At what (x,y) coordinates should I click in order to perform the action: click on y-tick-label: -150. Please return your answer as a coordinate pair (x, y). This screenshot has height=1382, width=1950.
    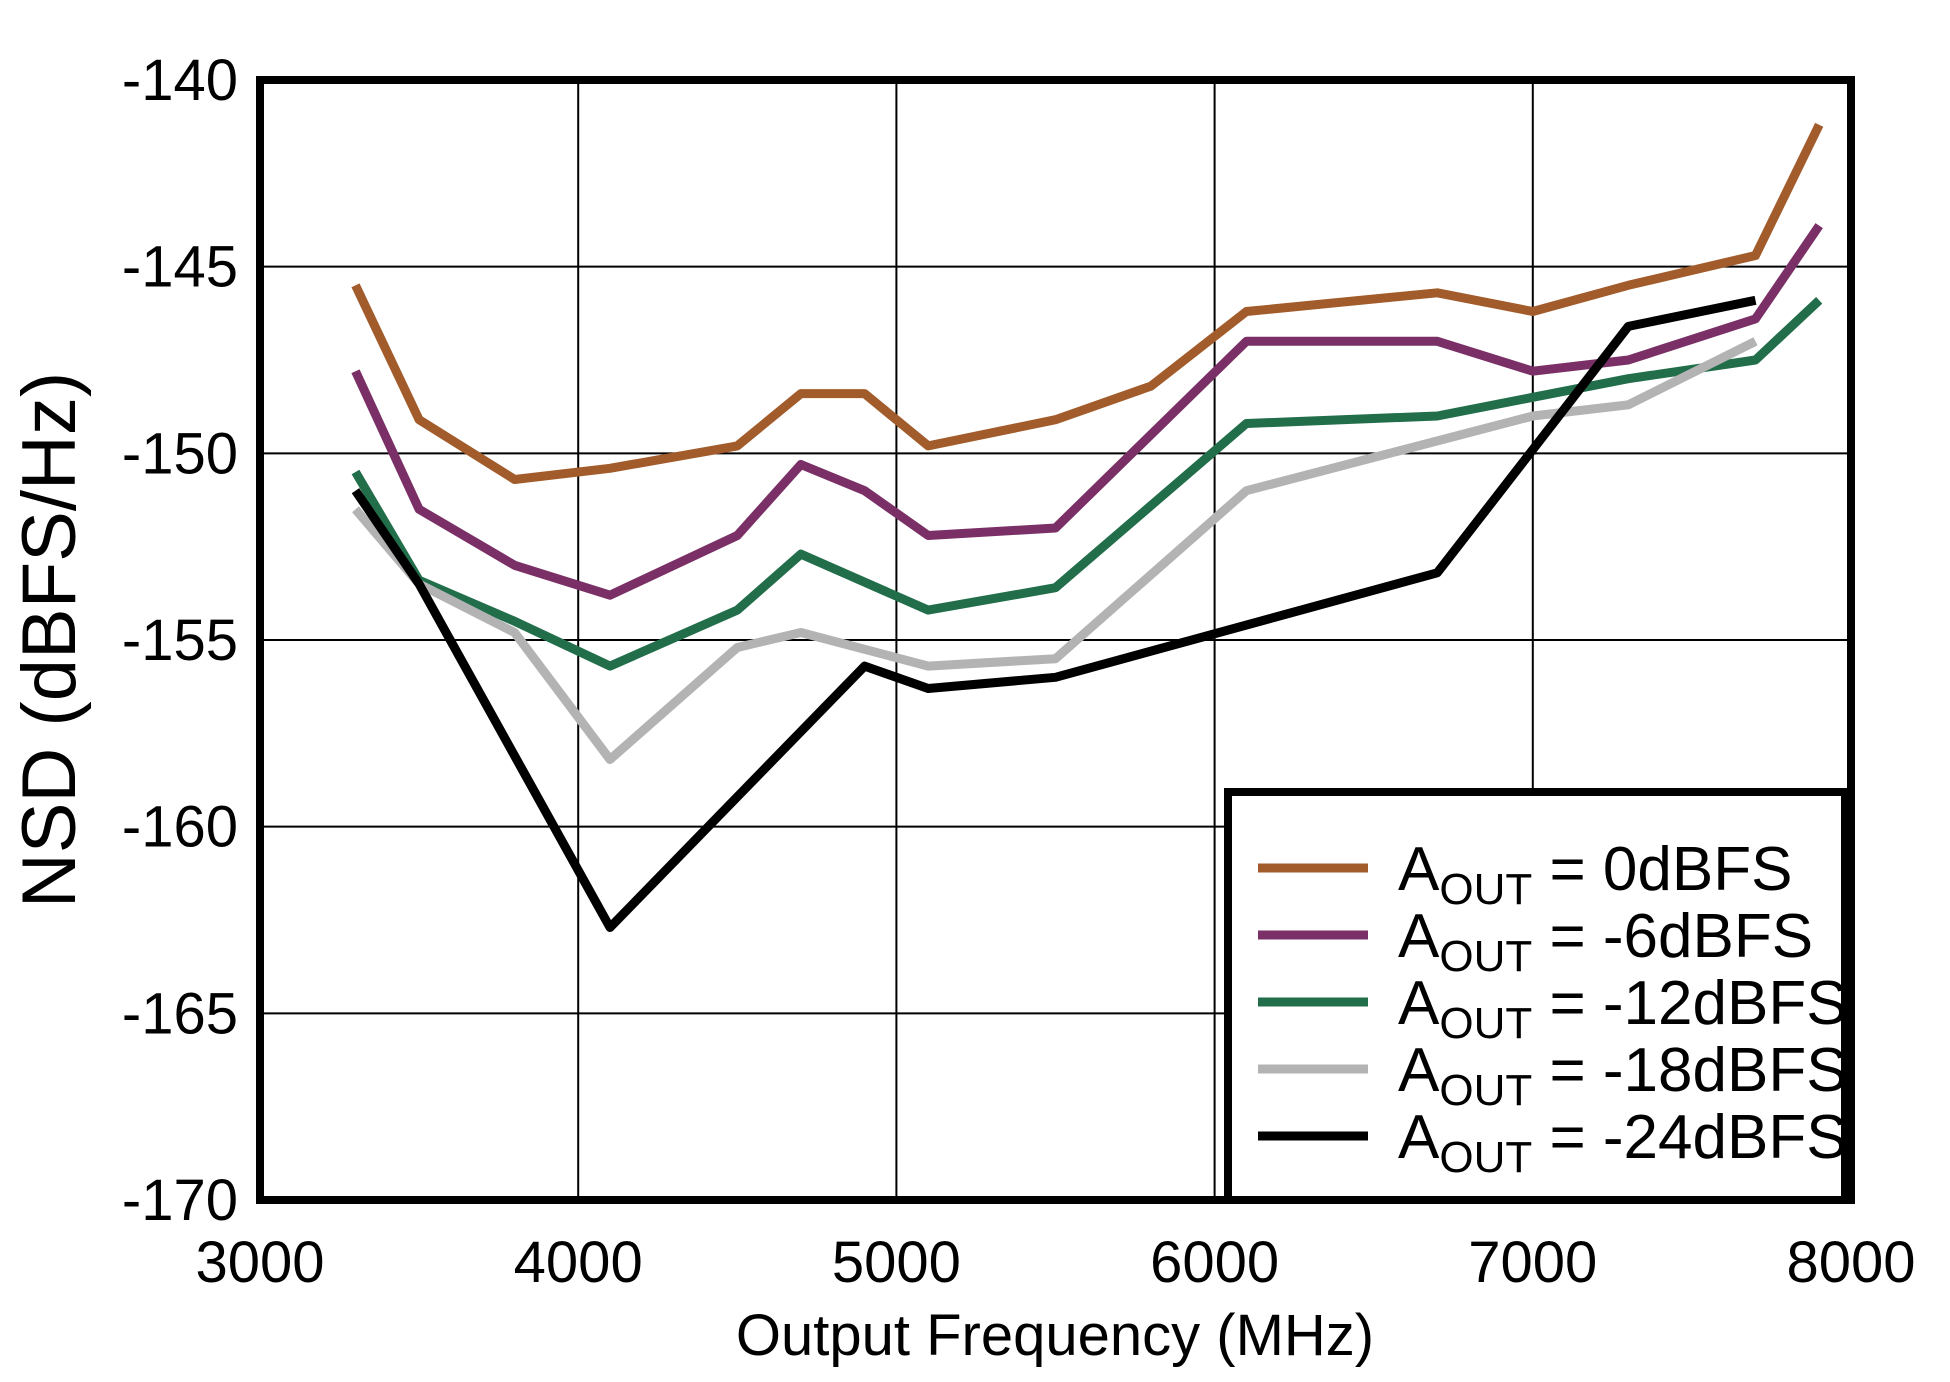
    Looking at the image, I should click on (180, 453).